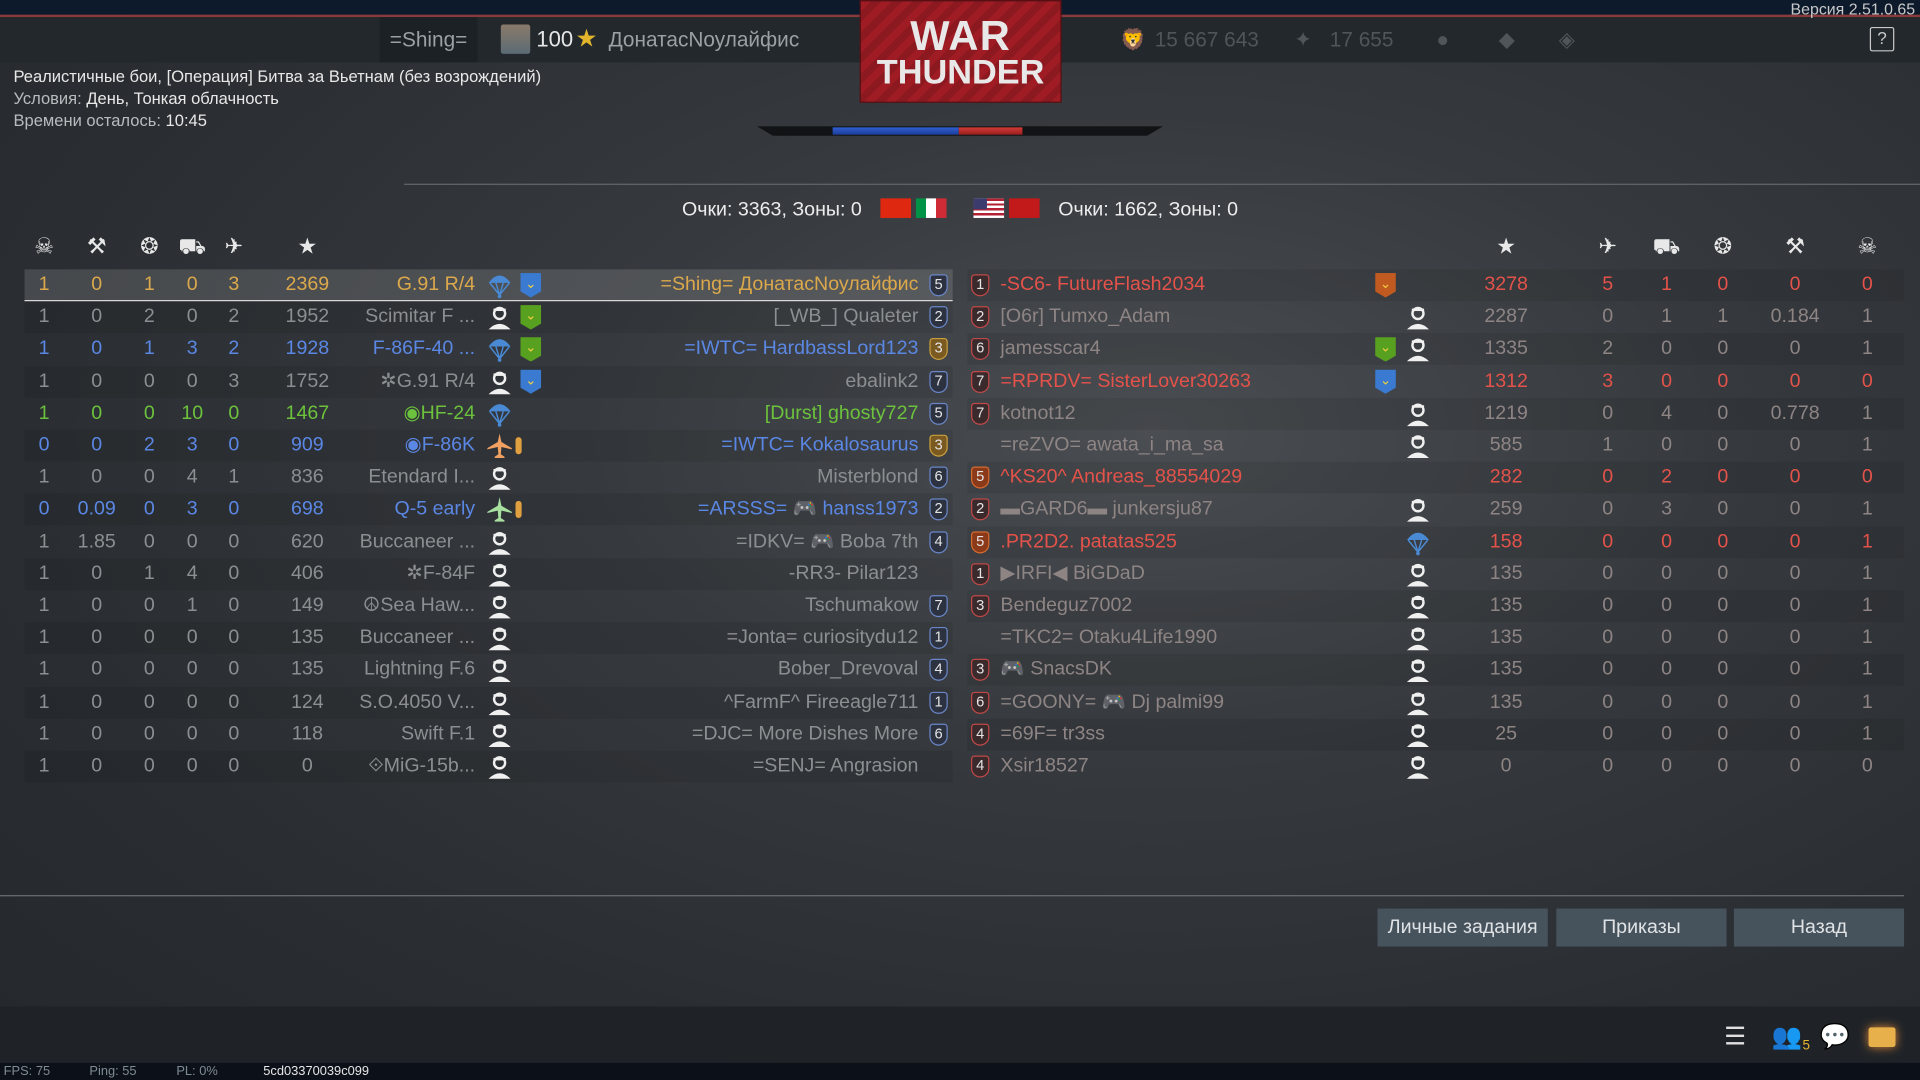 The width and height of the screenshot is (1920, 1080). I want to click on score-value: 158, so click(1506, 541).